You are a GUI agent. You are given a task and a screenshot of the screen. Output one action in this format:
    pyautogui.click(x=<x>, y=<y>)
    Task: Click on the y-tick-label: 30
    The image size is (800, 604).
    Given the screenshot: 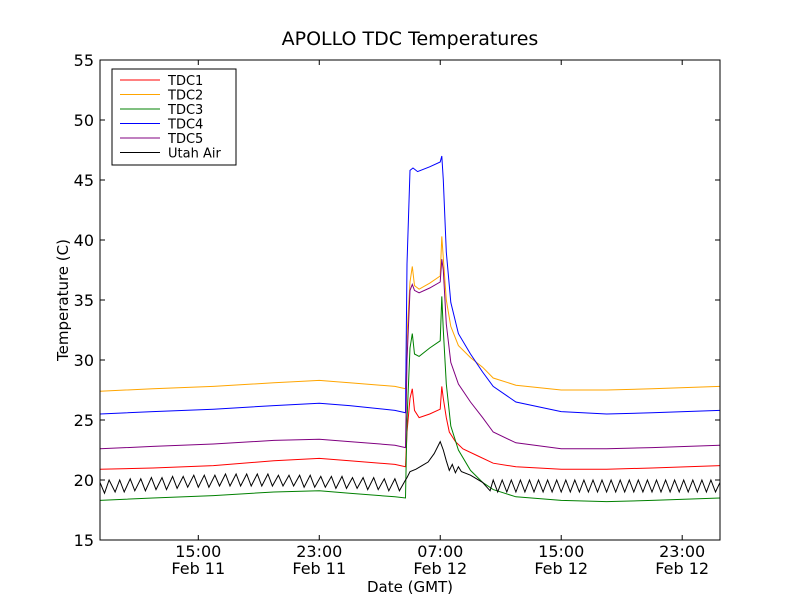 What is the action you would take?
    pyautogui.click(x=84, y=360)
    